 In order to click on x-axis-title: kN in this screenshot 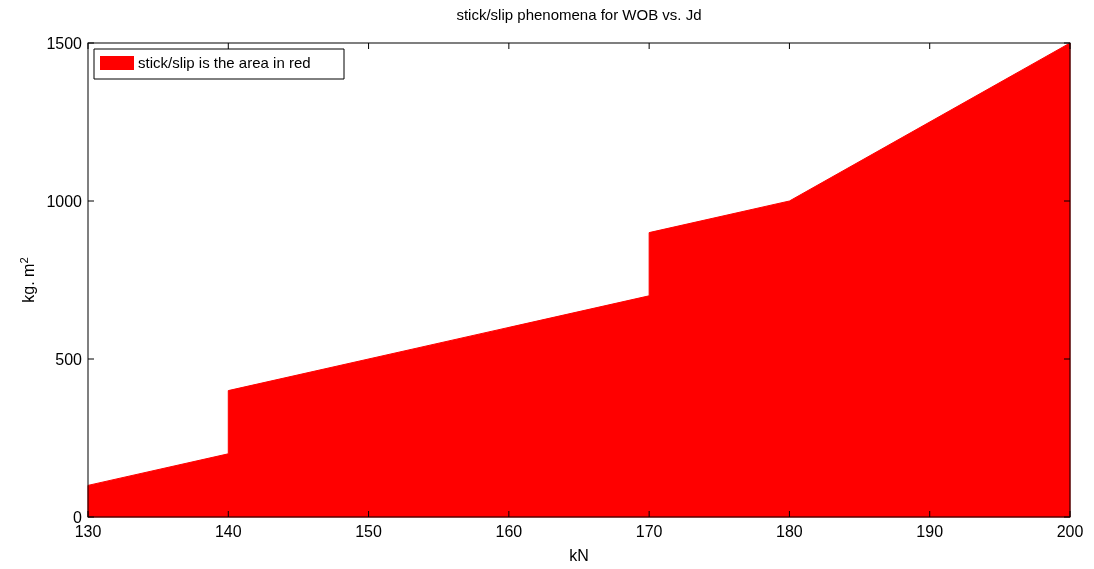, I will do `click(579, 555)`.